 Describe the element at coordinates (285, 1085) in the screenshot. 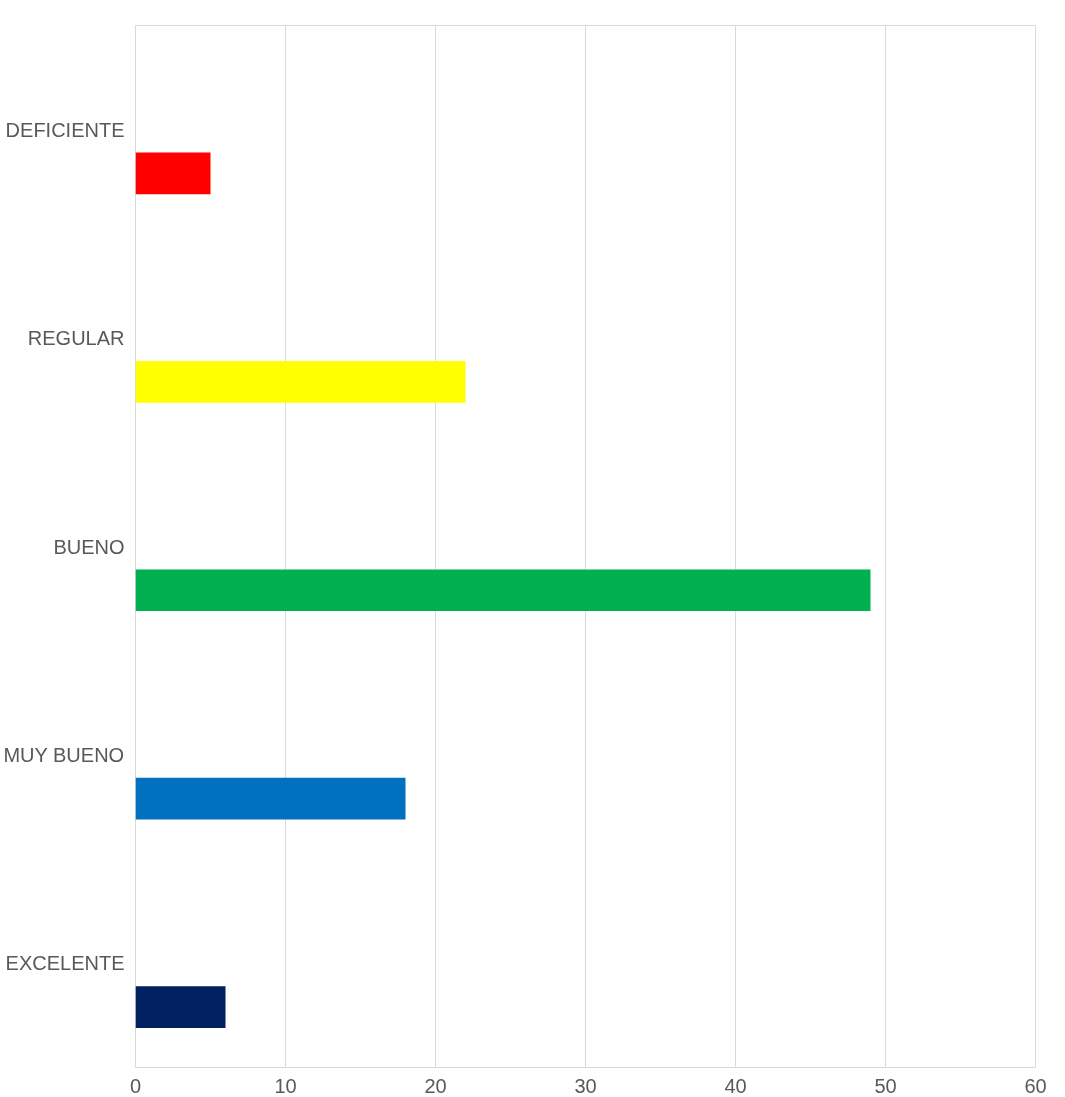

I see `x-tick-label: 10` at that location.